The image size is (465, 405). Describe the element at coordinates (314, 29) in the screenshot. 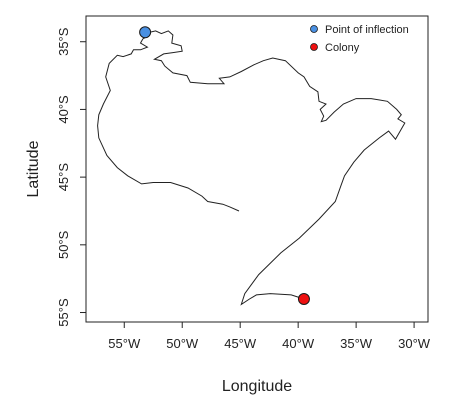

I see `legend-inflection-swatch` at that location.